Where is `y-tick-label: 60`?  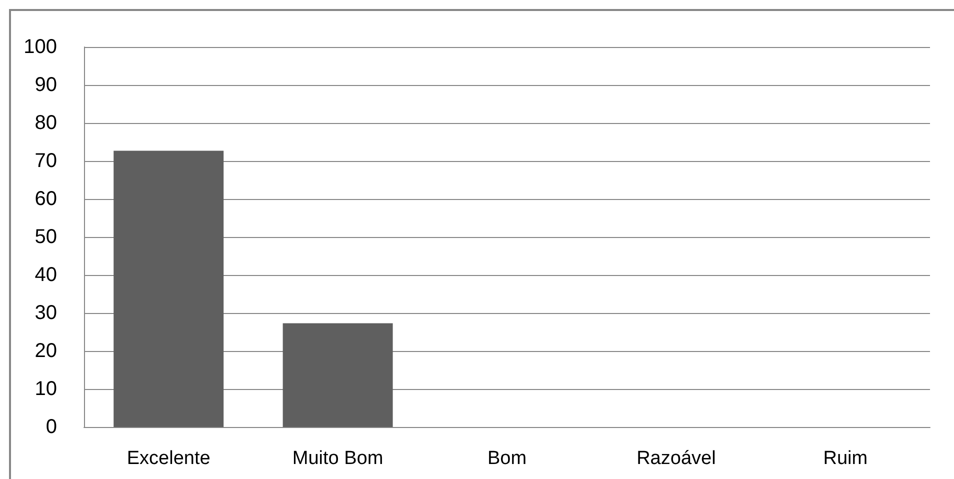
y-tick-label: 60 is located at coordinates (45, 199).